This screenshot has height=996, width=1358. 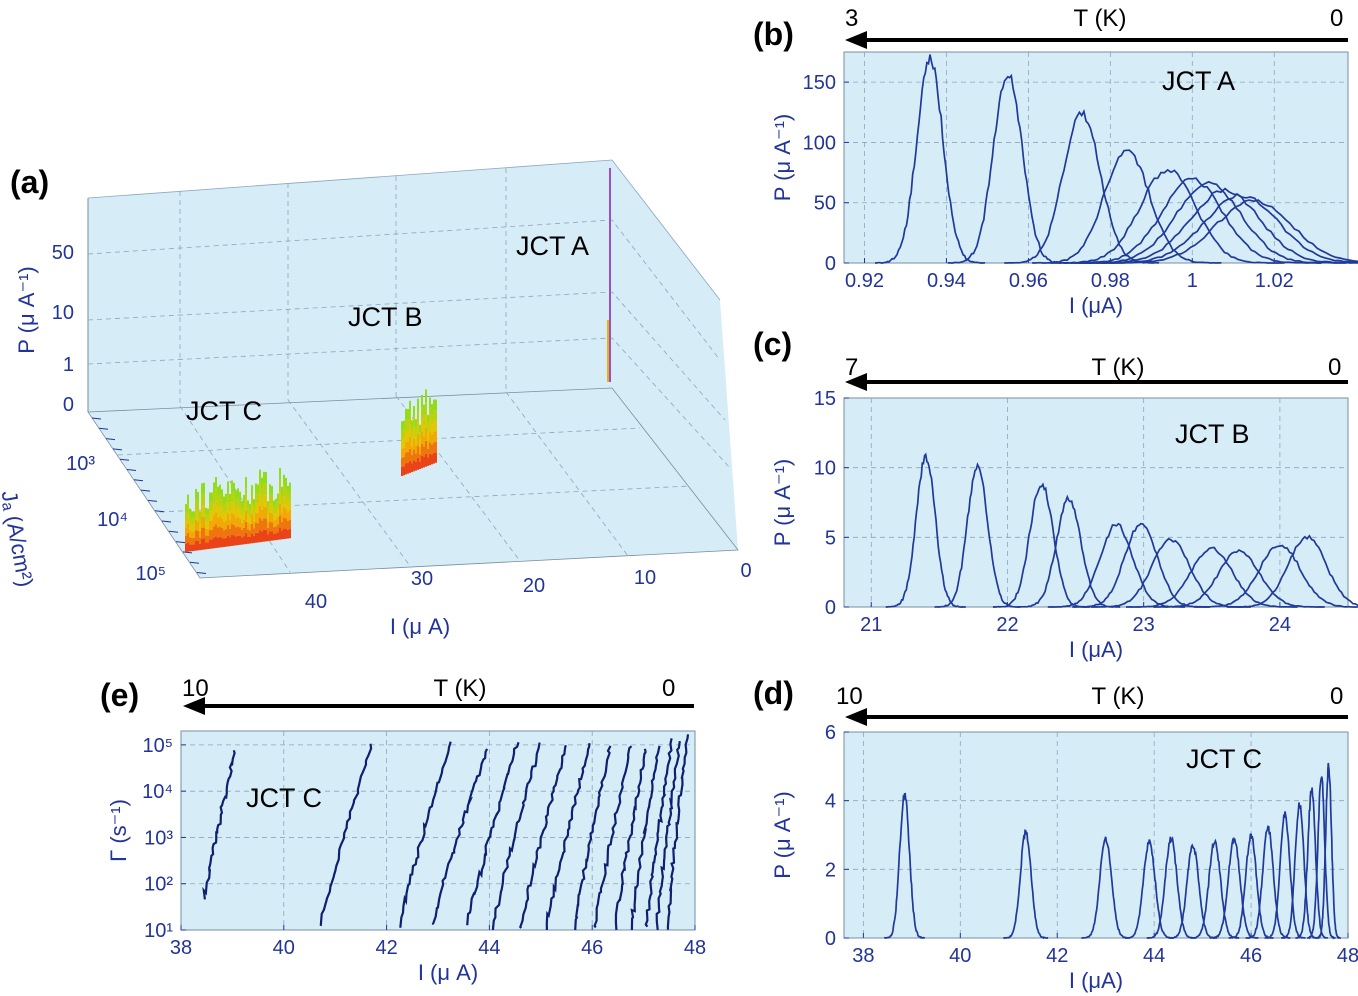 I want to click on panel-c-ylabel: P (μ A⁻¹), so click(x=782, y=502).